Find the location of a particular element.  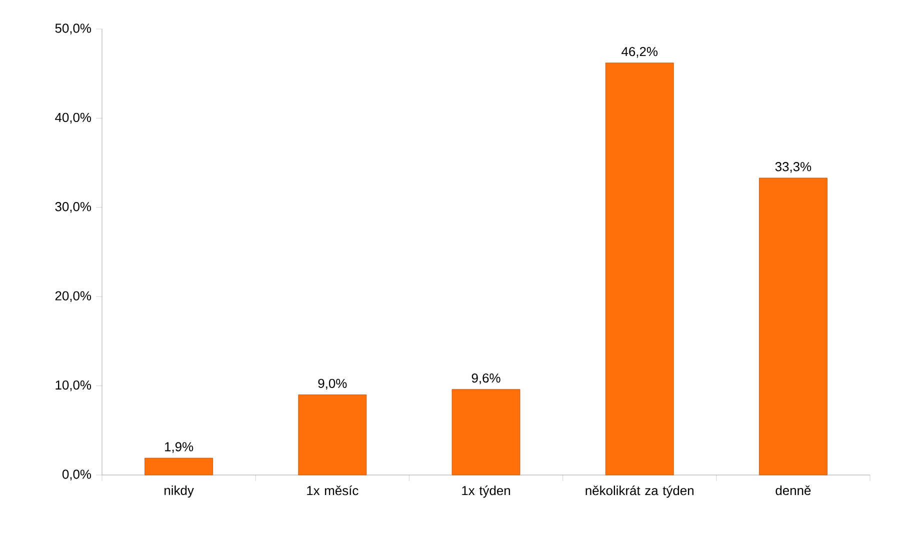

y-tick-label: 30,0% is located at coordinates (73, 207).